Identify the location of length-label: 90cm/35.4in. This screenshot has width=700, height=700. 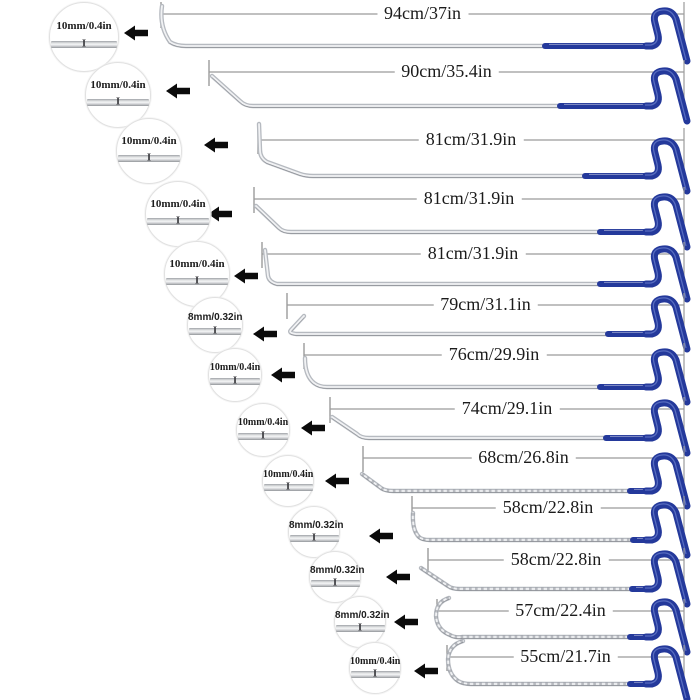
(446, 72).